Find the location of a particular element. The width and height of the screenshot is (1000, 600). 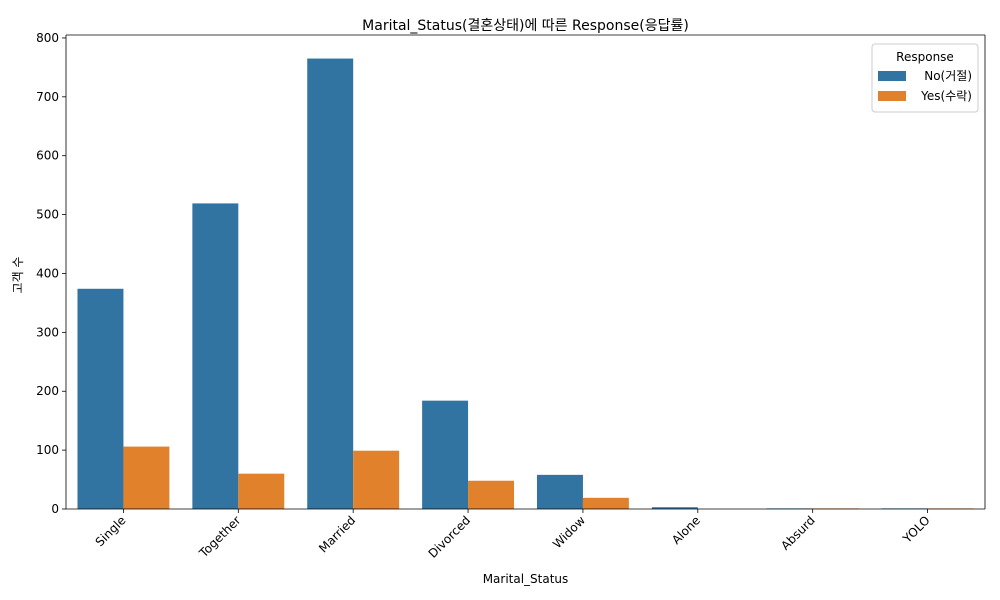

legend-label-no: No(거절) is located at coordinates (948, 76).